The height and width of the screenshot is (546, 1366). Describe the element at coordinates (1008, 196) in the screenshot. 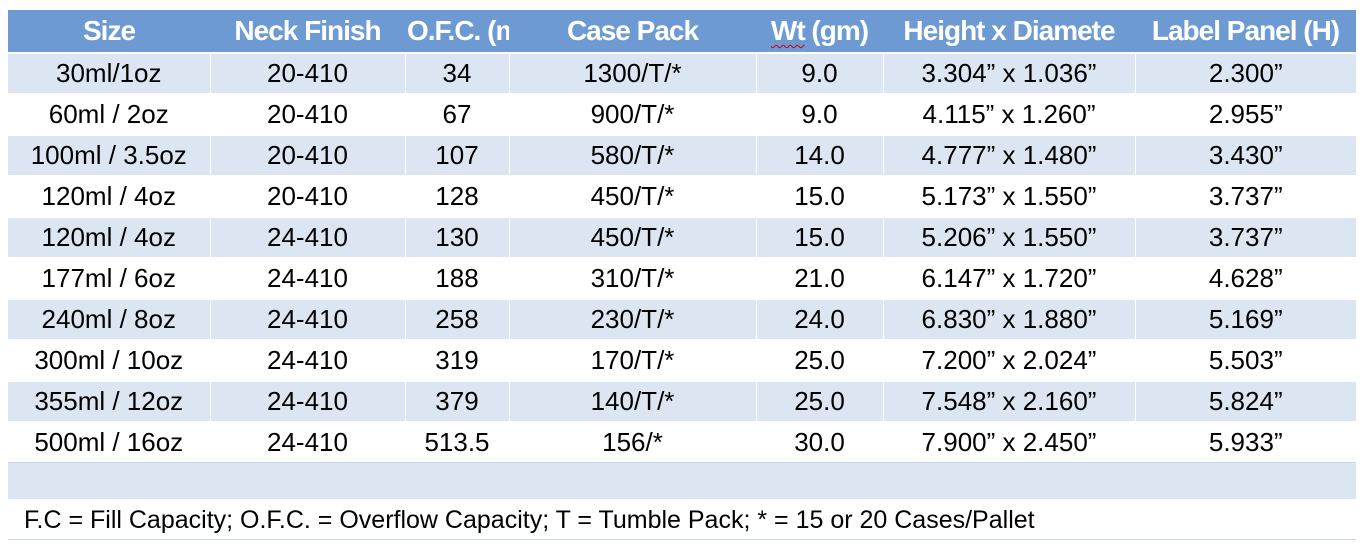

I see `cell-height-diameter: 5.173” x 1.550”` at that location.